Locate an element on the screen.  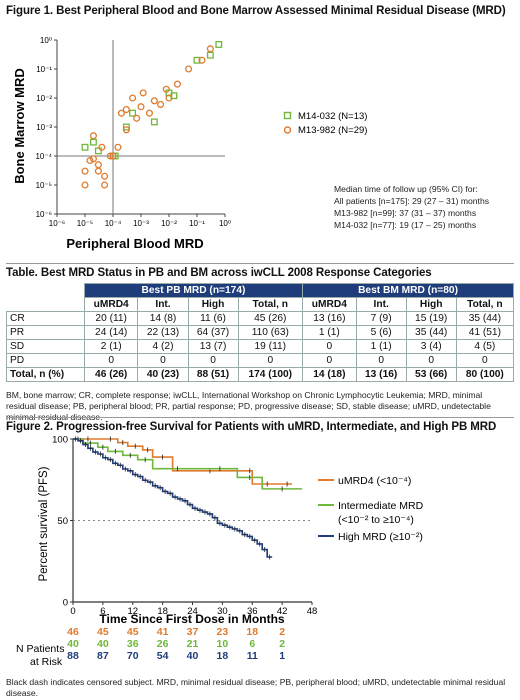
col-header: uMRD4 is located at coordinates (329, 304).